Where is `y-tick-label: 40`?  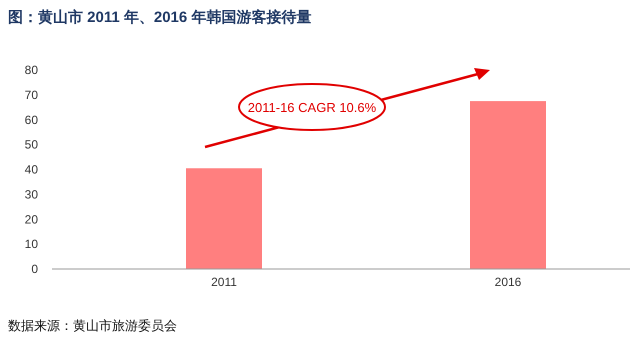 y-tick-label: 40 is located at coordinates (31, 169).